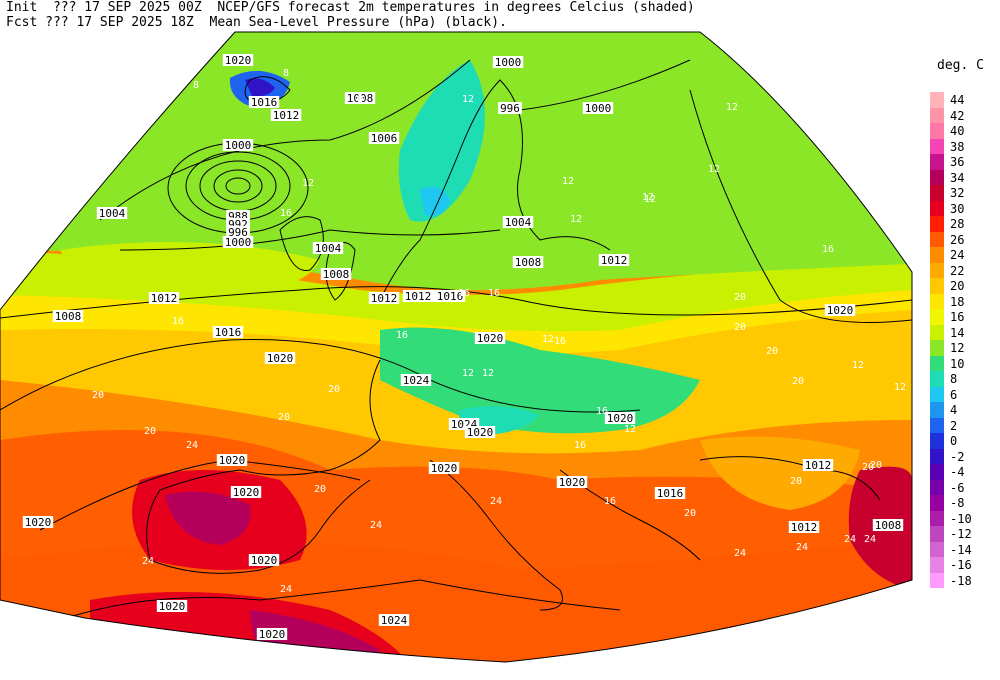 The height and width of the screenshot is (680, 1000). I want to click on legend-label: -16, so click(961, 565).